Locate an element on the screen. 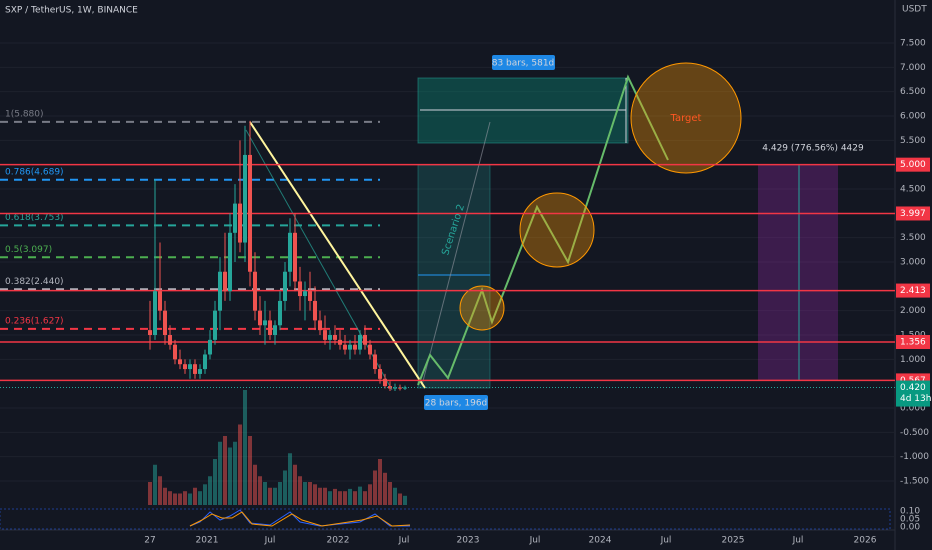  scenario-arrow is located at coordinates (456, 253).